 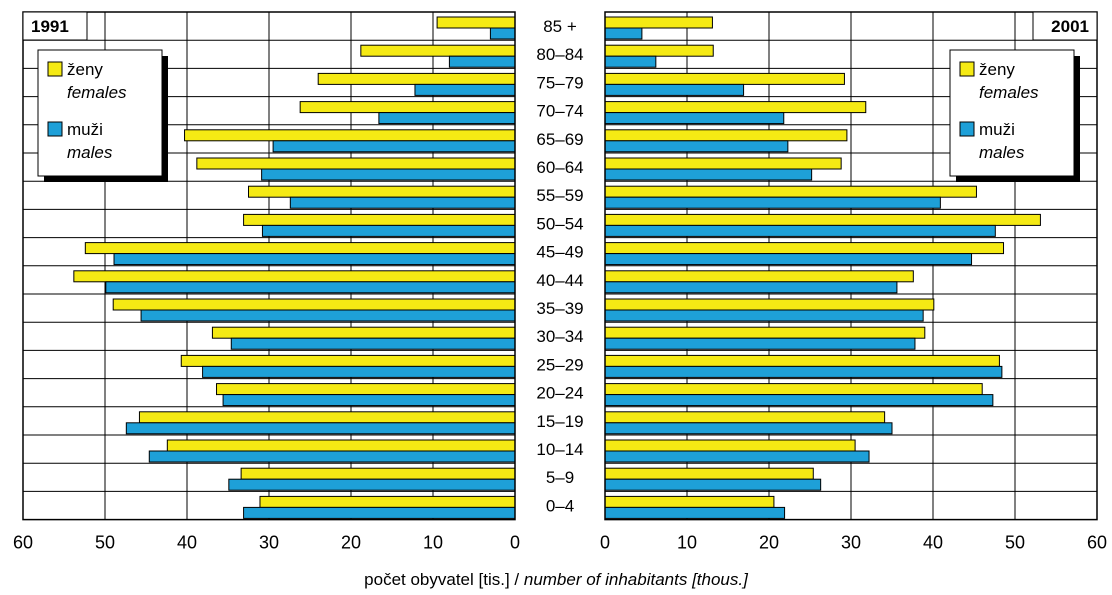 I want to click on age-label: 45–49, so click(x=559, y=252).